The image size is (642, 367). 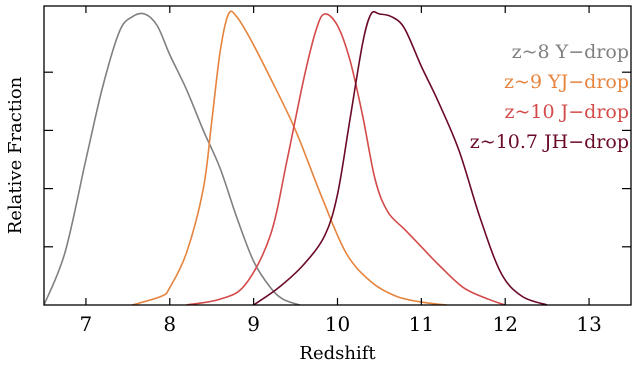 I want to click on x-tick-labels: 7 8 9 10 11 12 13, so click(x=341, y=324).